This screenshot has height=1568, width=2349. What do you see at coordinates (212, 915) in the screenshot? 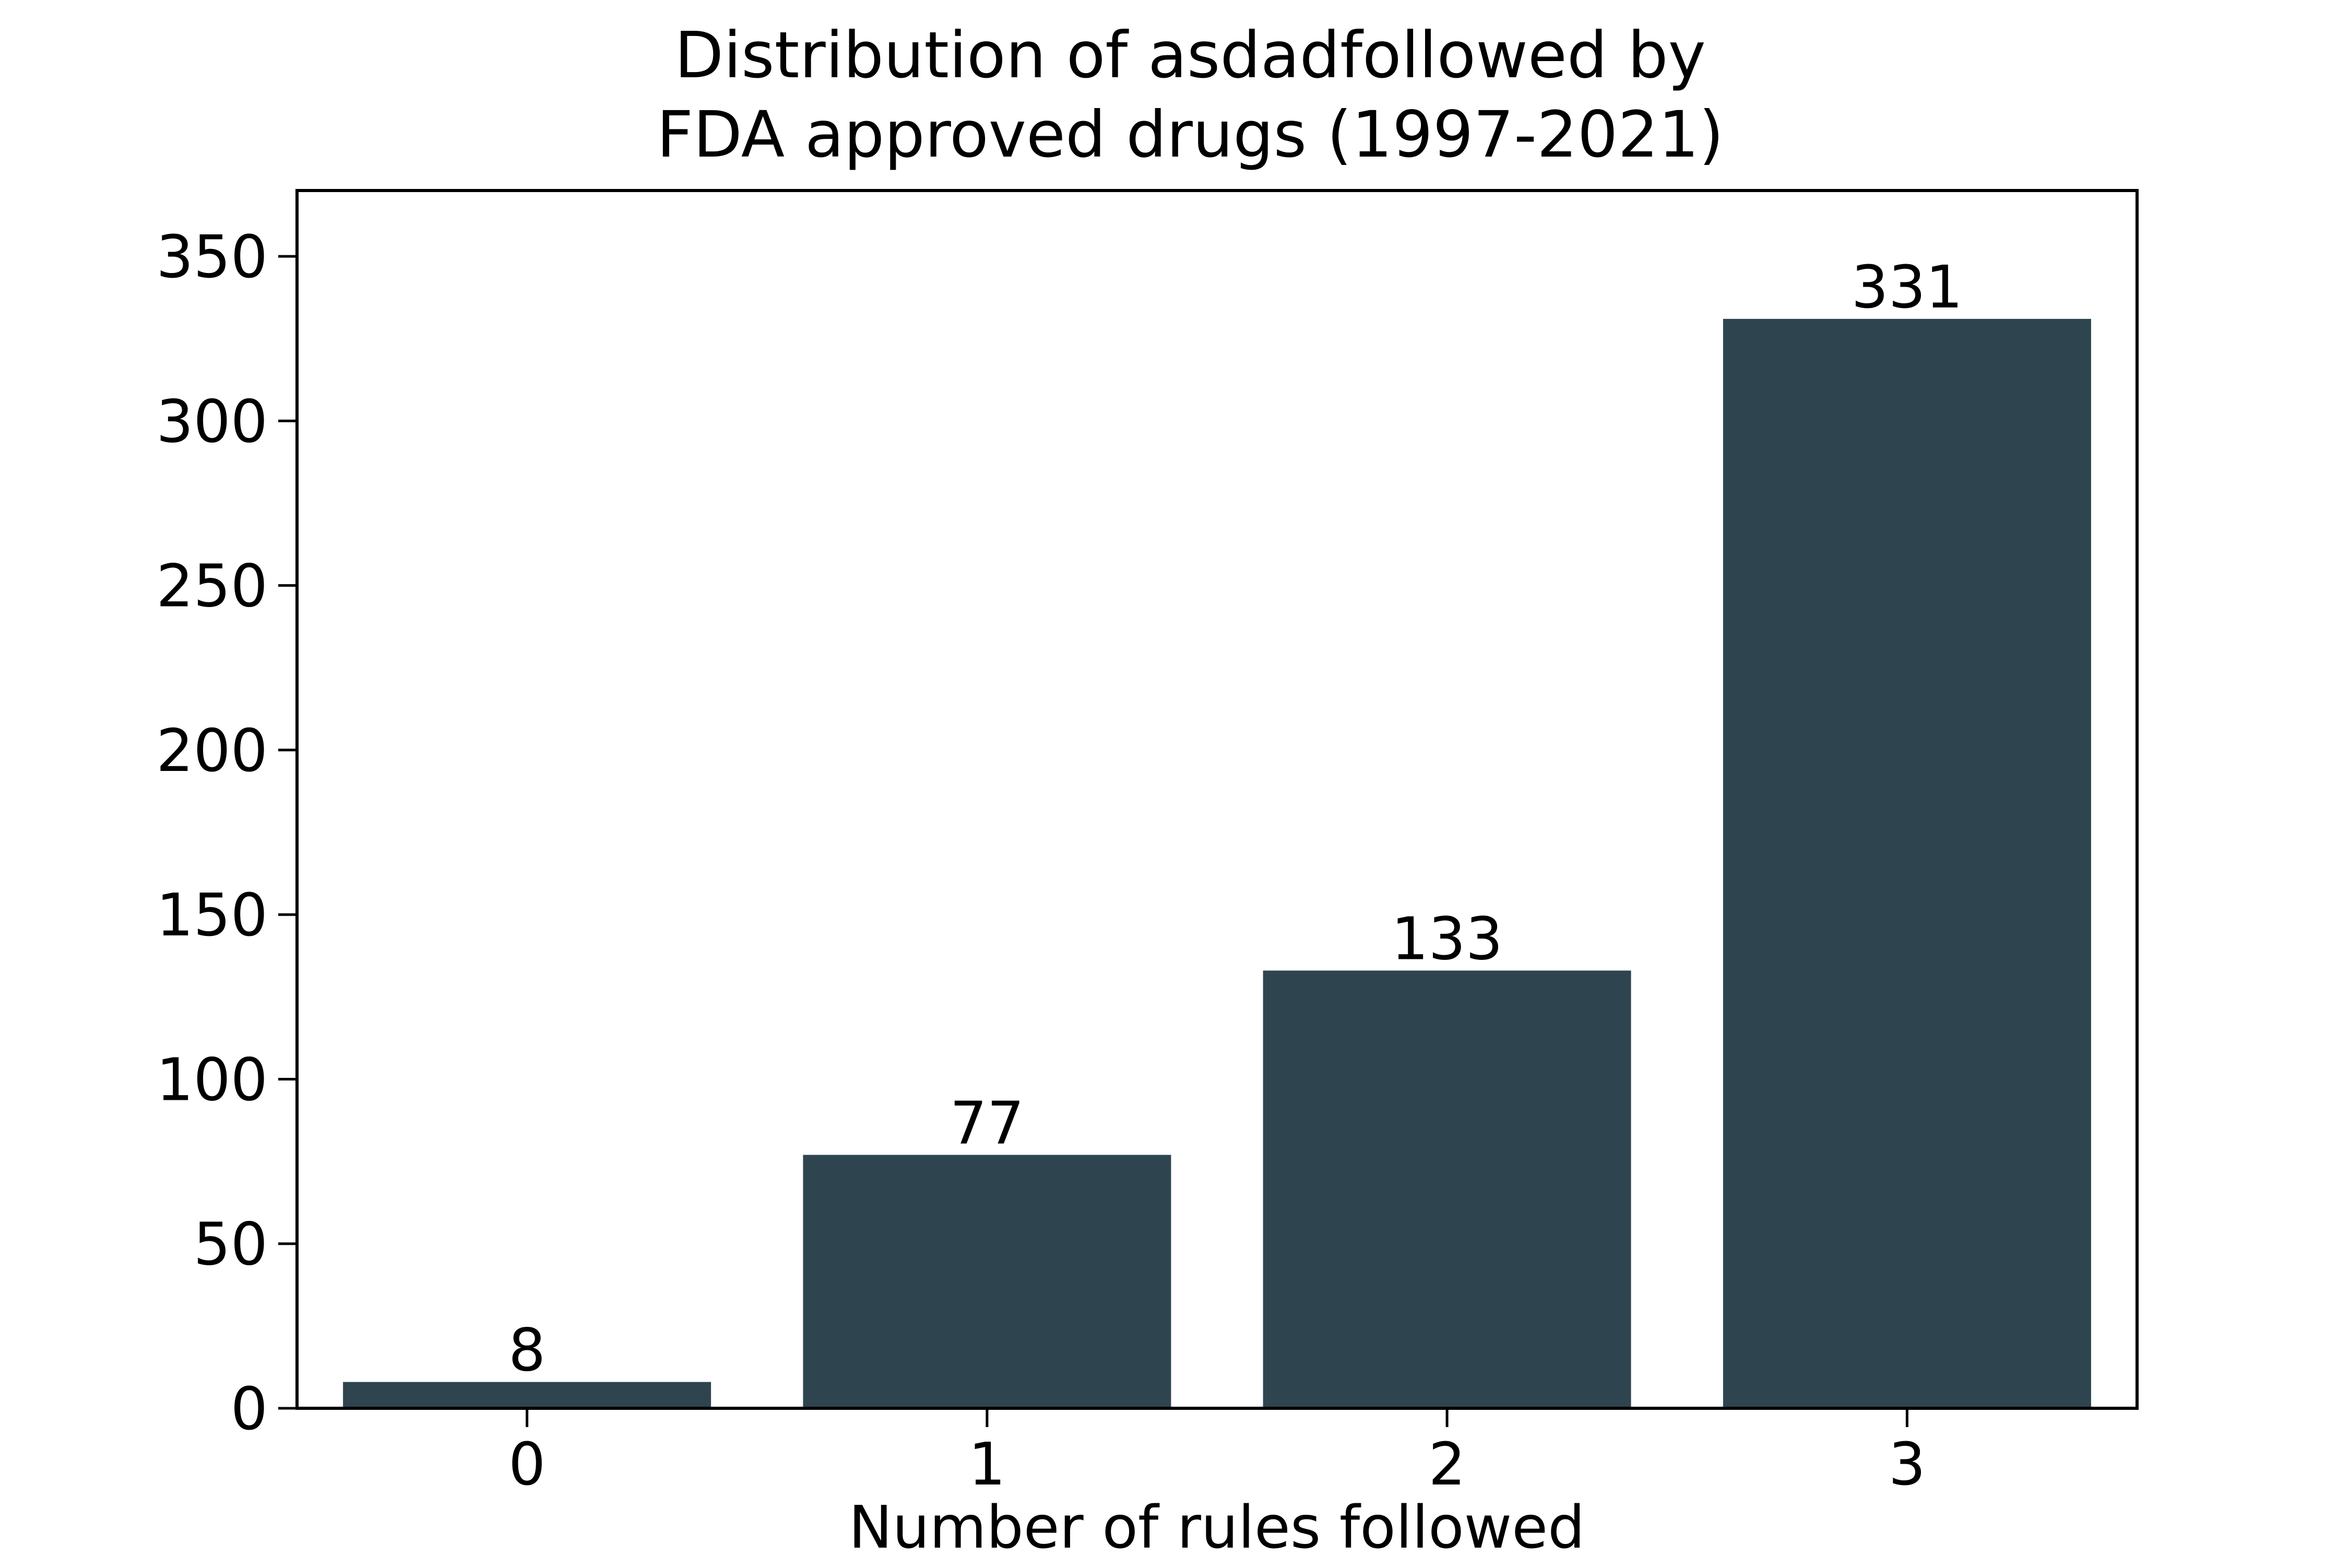
I see `y-tick-label-150: 150` at bounding box center [212, 915].